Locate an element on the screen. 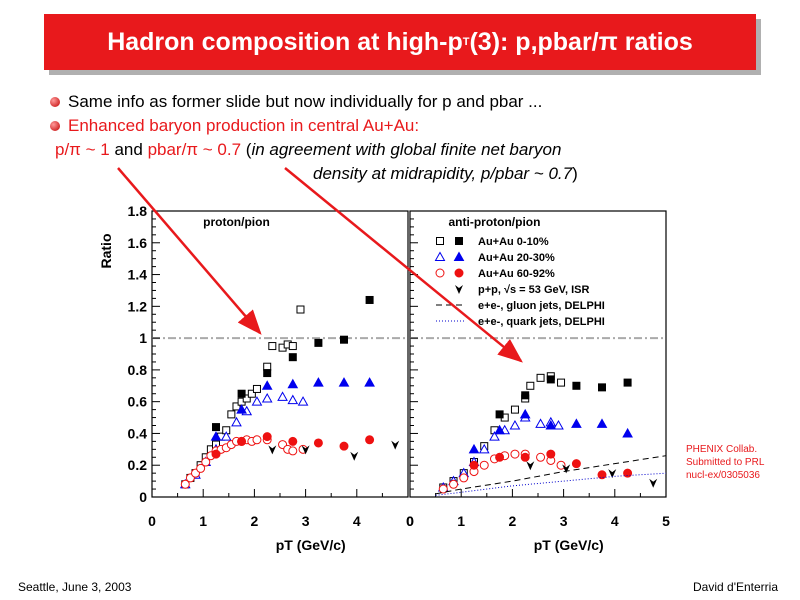 This screenshot has width=800, height=600. title-post: (3): p,pbar/π ratios is located at coordinates (581, 41).